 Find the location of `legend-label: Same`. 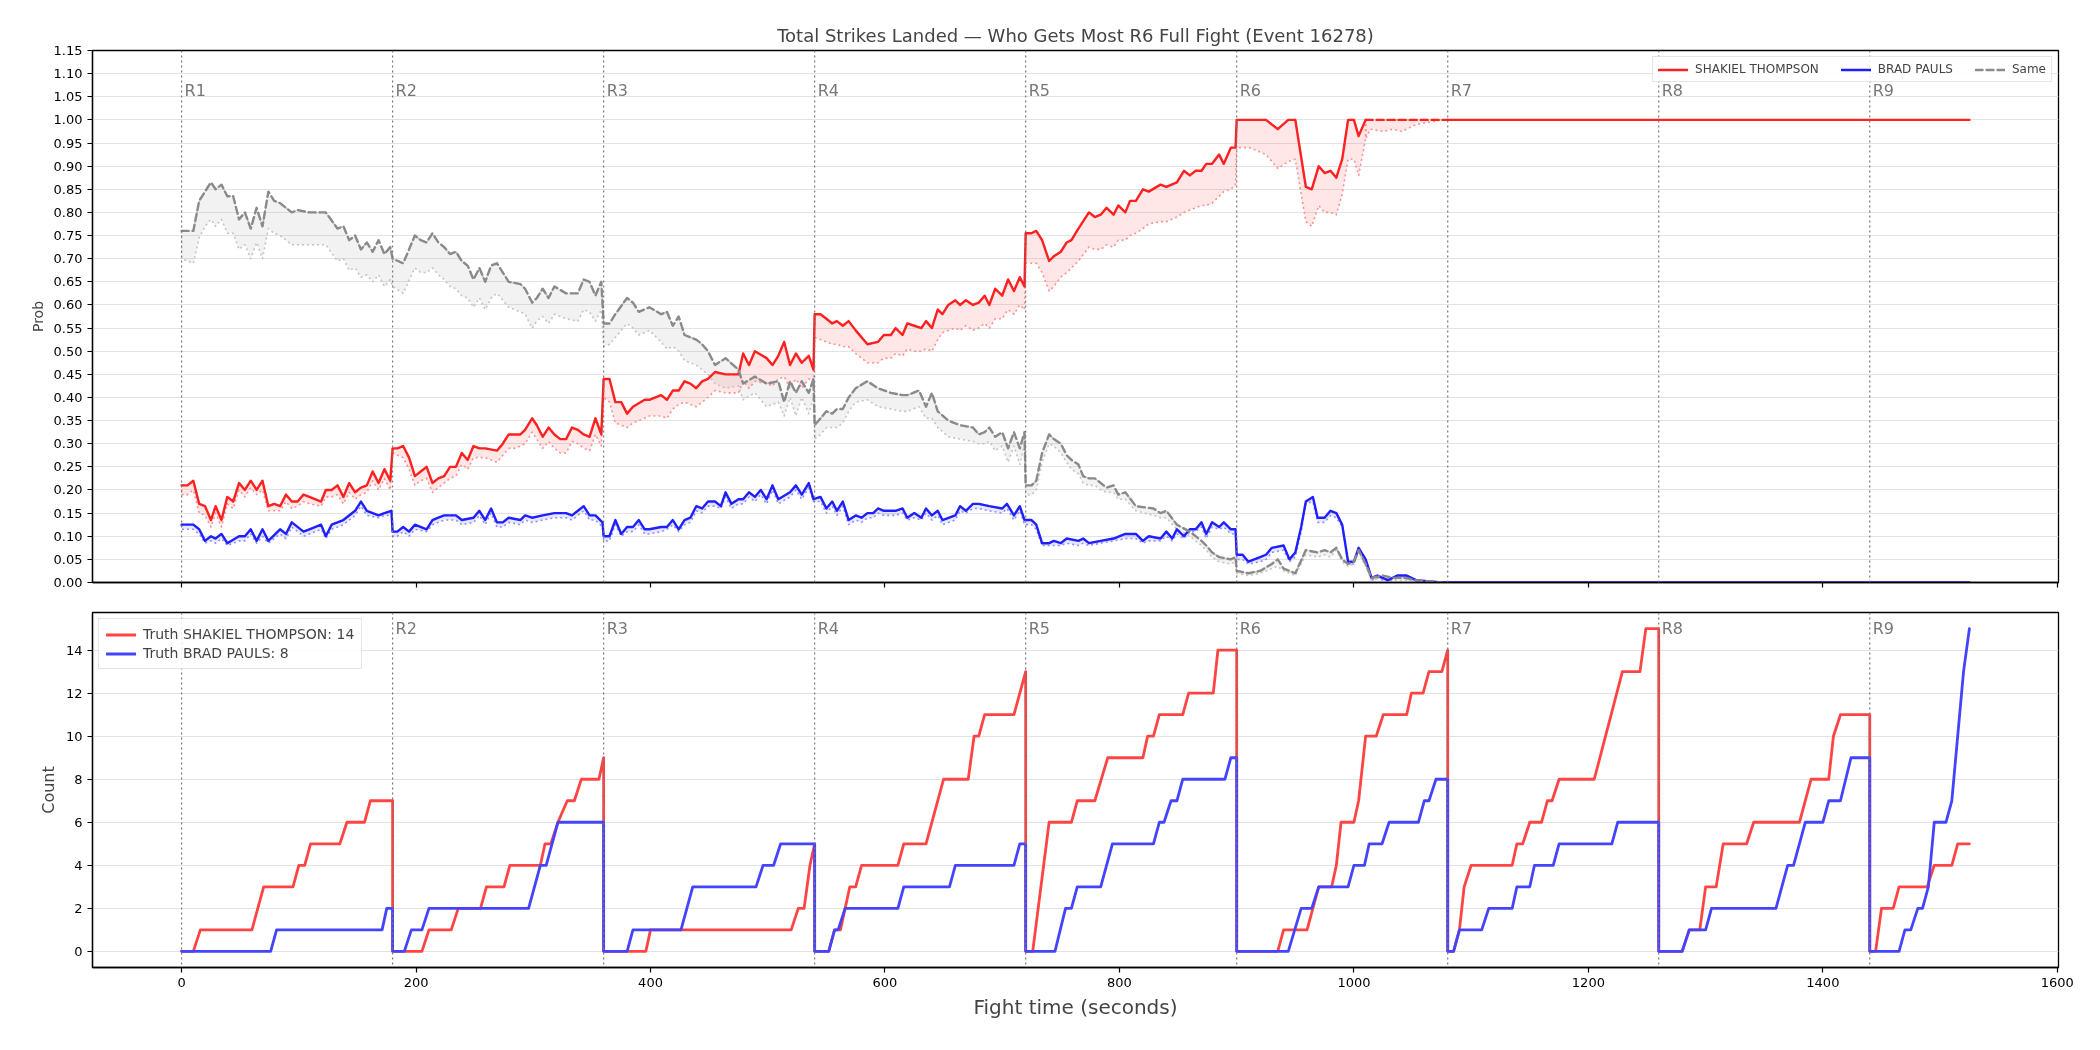

legend-label: Same is located at coordinates (2028, 69).